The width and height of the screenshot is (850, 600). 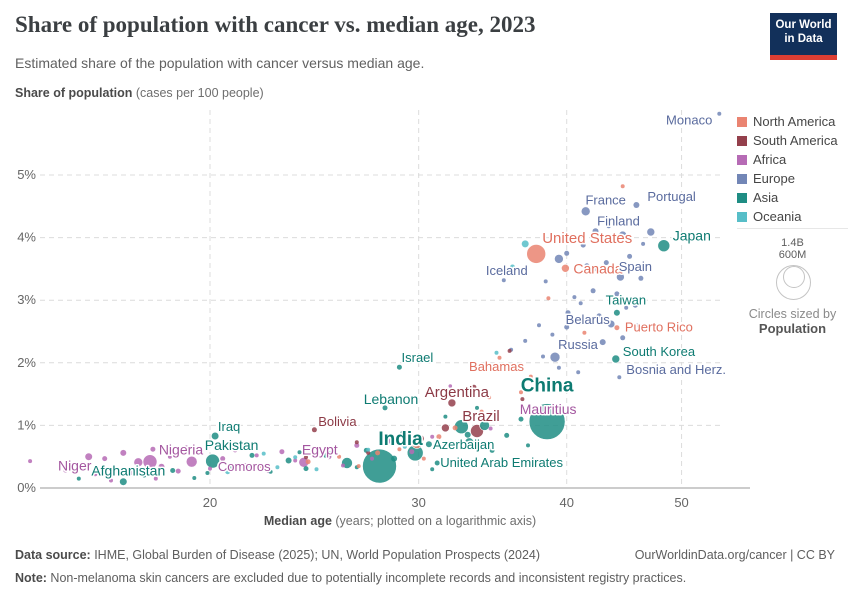 I want to click on data-point-taiwan, so click(x=616, y=312).